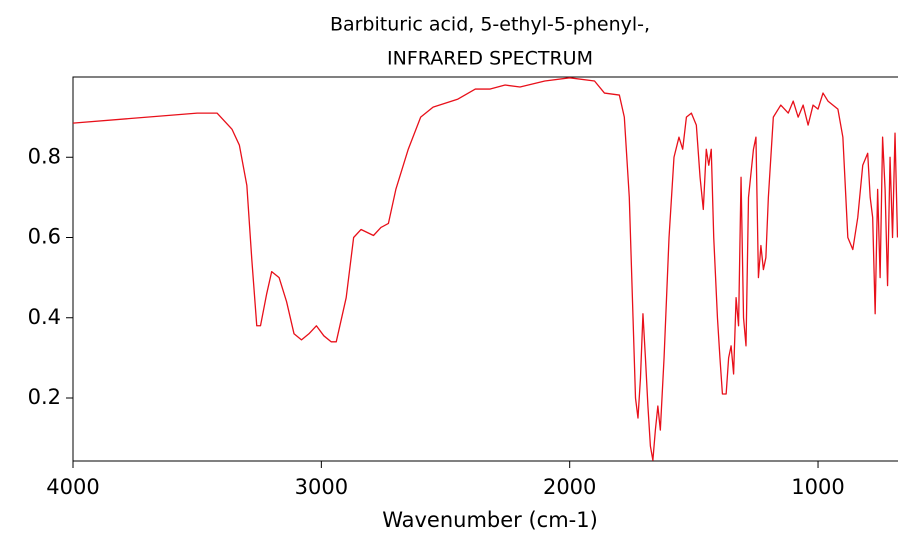  What do you see at coordinates (321, 487) in the screenshot?
I see `x-tick-label: 3000` at bounding box center [321, 487].